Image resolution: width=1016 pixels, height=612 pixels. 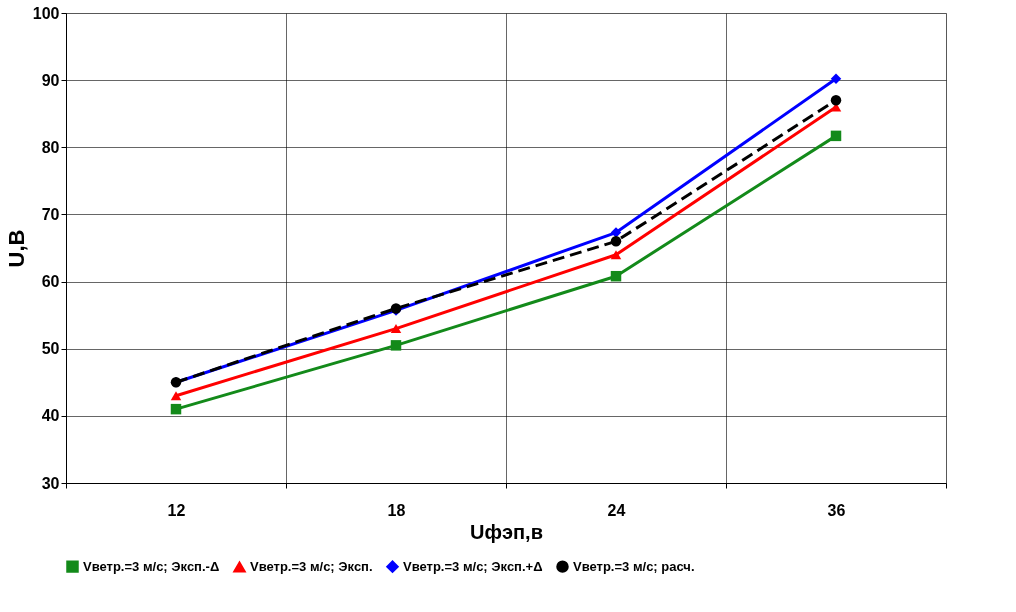 What do you see at coordinates (151, 566) in the screenshot?
I see `legend-label: Vветр.=3 м/с; Эксп.-Δ` at bounding box center [151, 566].